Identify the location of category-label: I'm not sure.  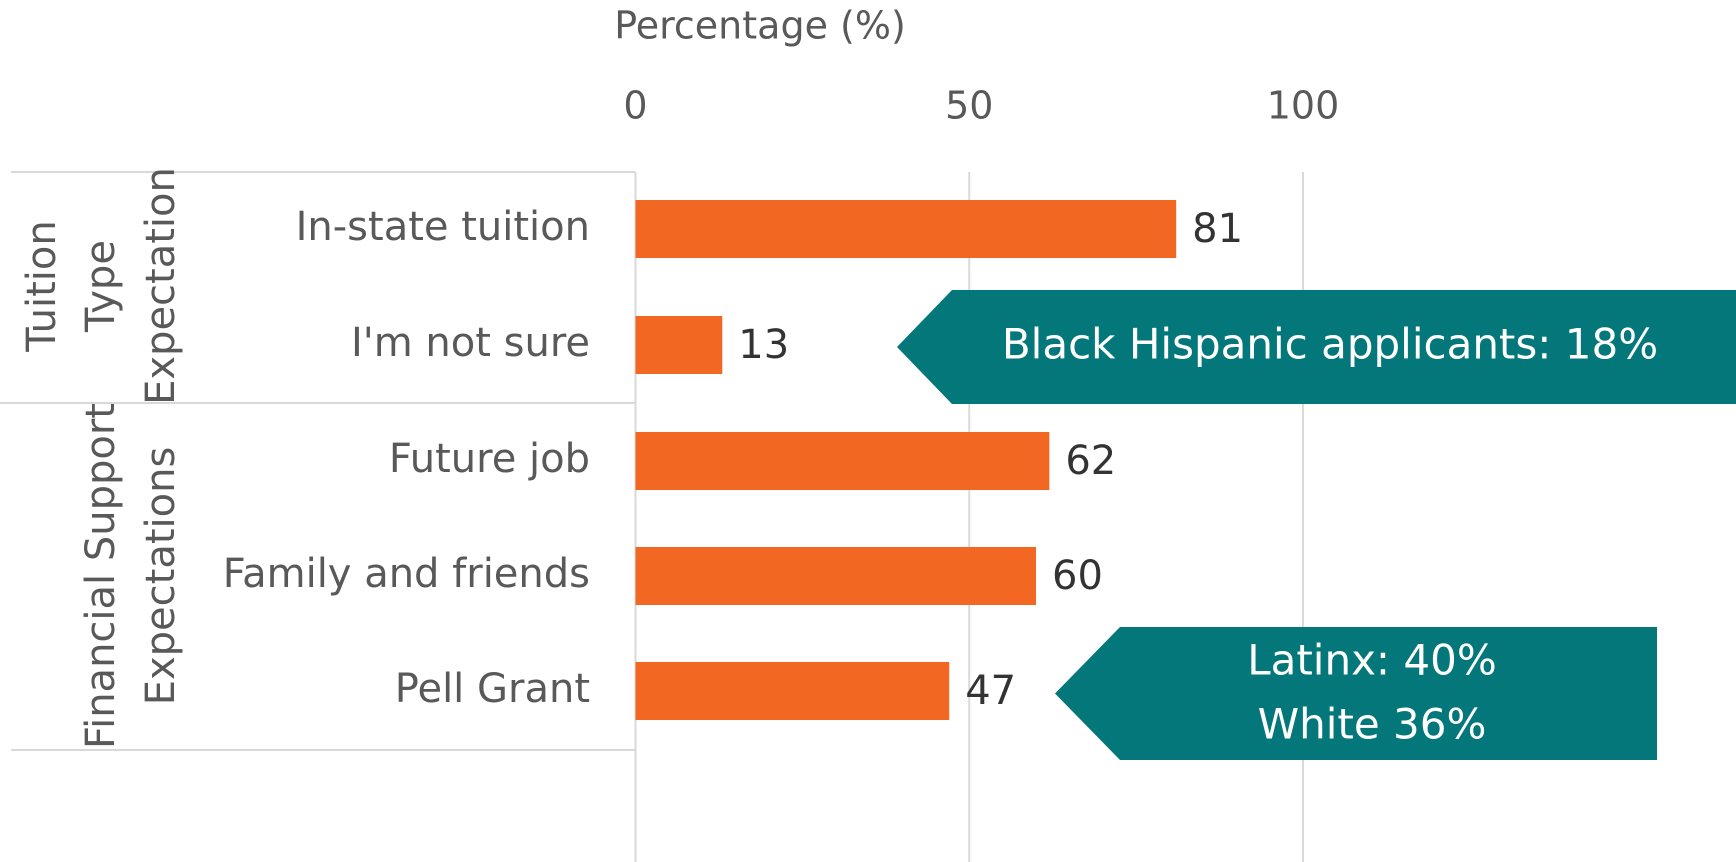
(470, 343).